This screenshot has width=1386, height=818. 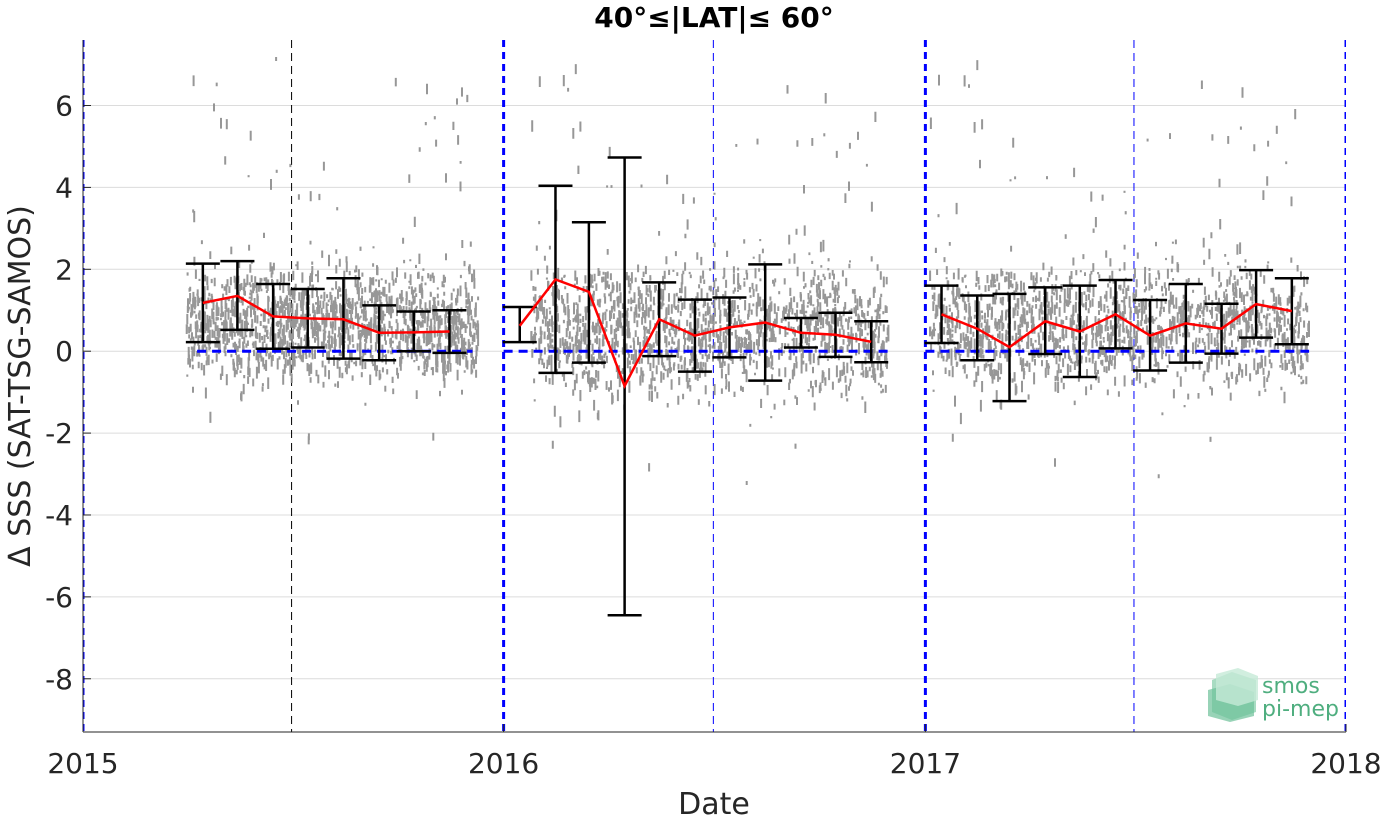 What do you see at coordinates (64, 269) in the screenshot?
I see `y-tick-label: 2` at bounding box center [64, 269].